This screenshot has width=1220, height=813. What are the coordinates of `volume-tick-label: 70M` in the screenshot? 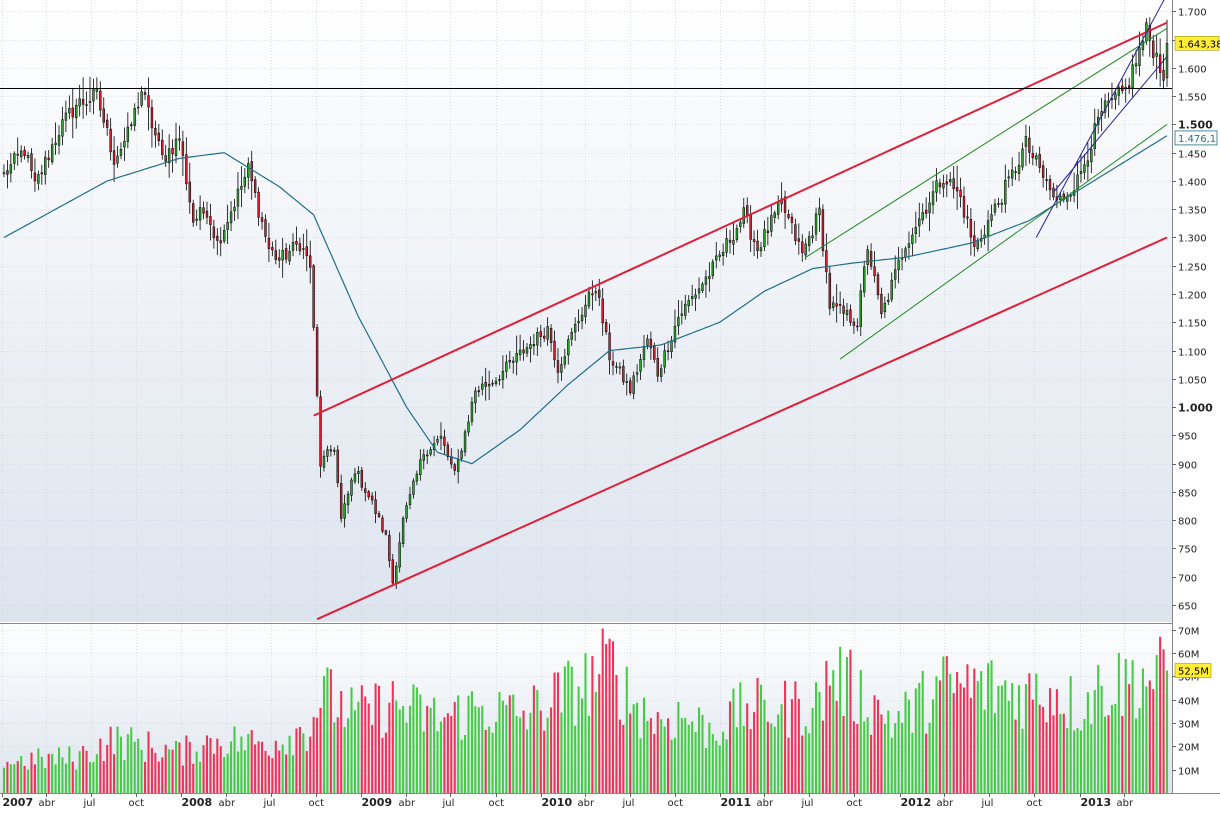 It's located at (1188, 632).